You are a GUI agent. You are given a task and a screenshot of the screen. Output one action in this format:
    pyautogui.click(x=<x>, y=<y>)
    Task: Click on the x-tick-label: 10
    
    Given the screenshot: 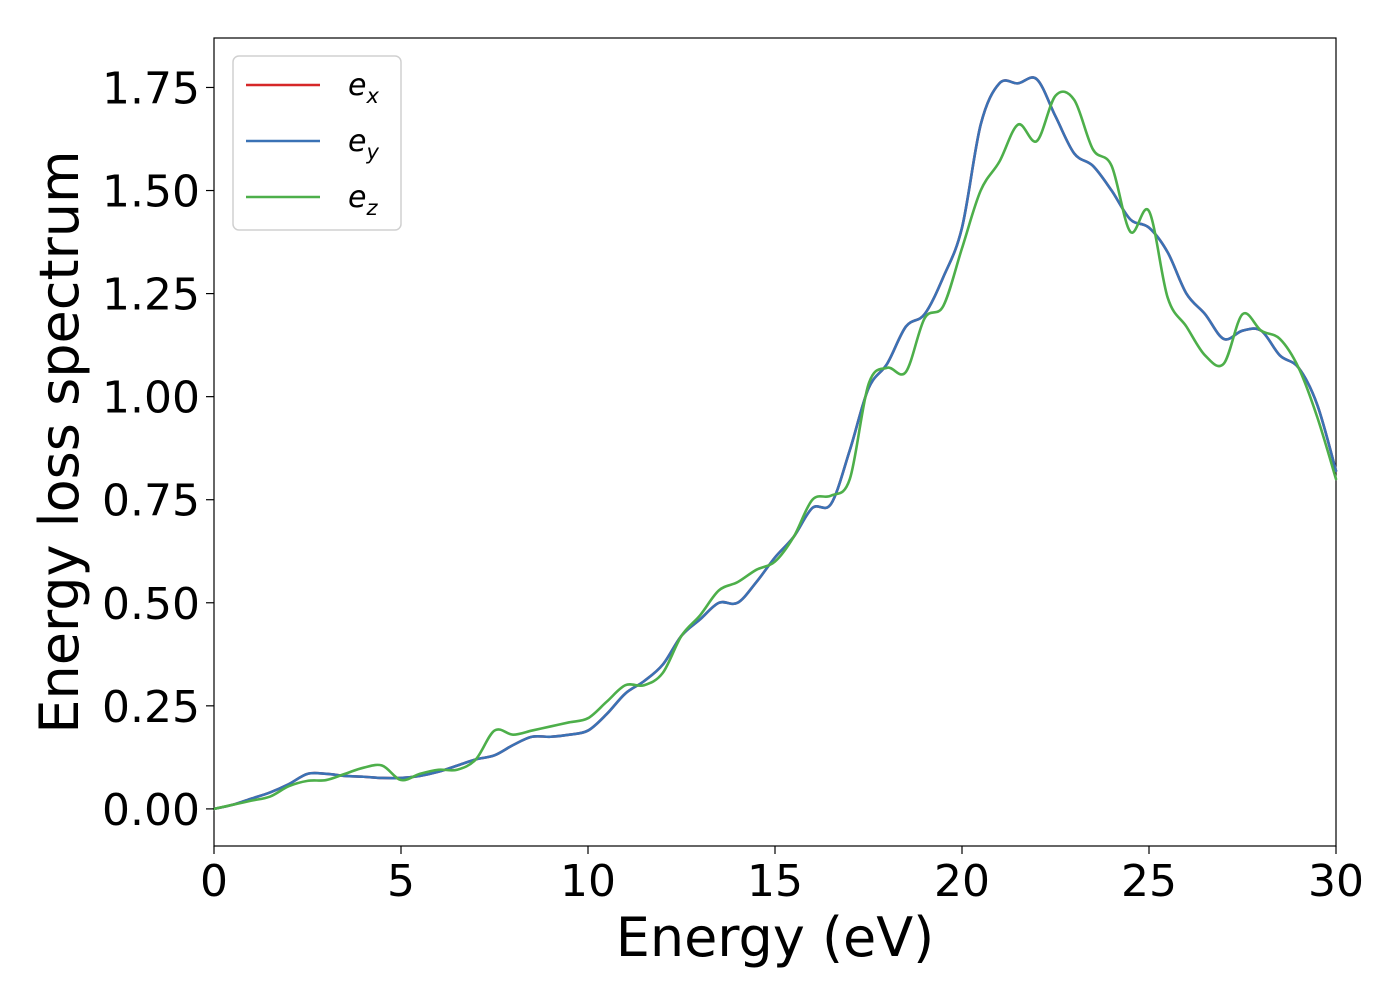 What is the action you would take?
    pyautogui.click(x=588, y=881)
    